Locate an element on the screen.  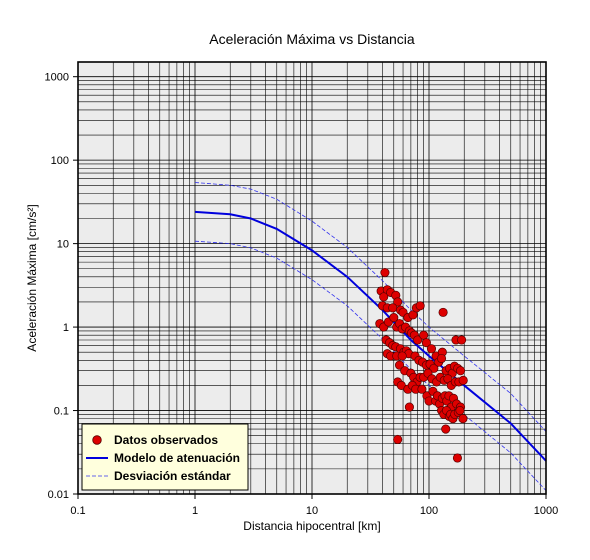
legend-label-points: Datos observados is located at coordinates (166, 440).